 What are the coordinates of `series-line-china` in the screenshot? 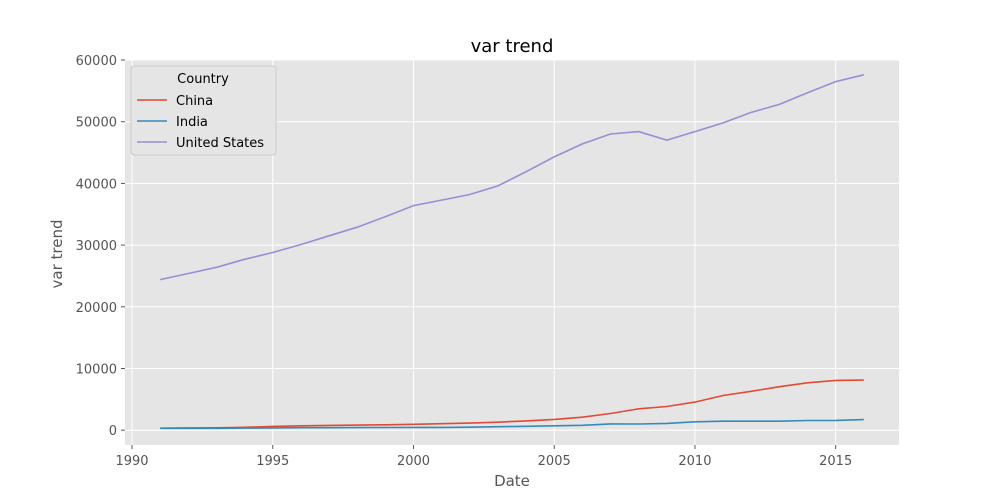 It's located at (512, 404).